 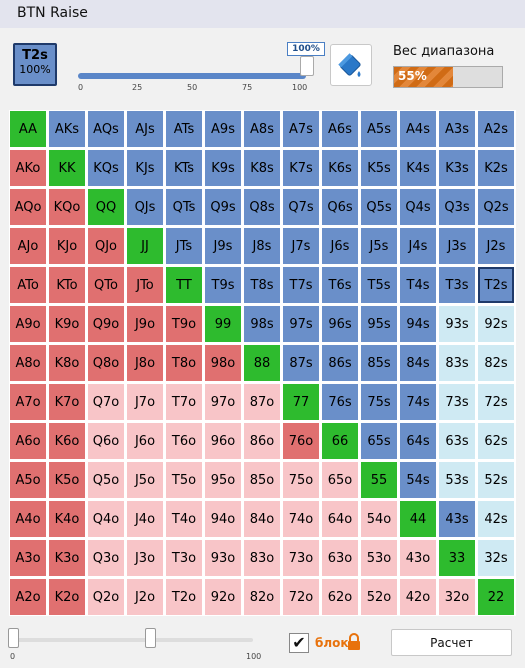 I want to click on hand-cell-KJs: KJs, so click(x=145, y=168).